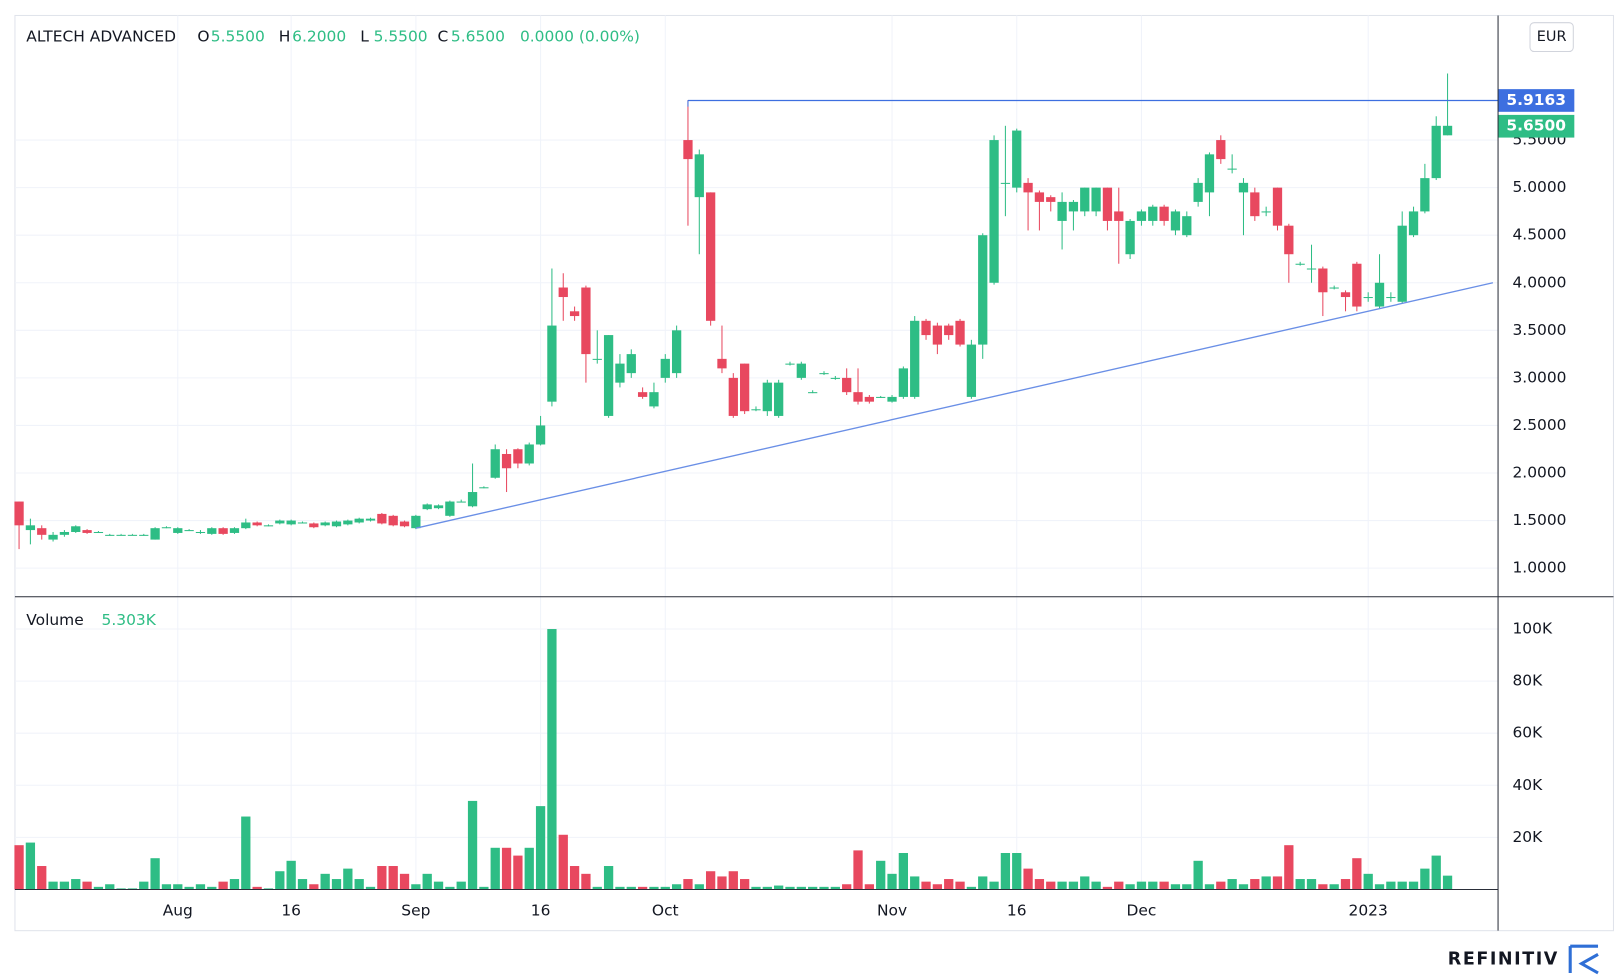 The width and height of the screenshot is (1614, 979). What do you see at coordinates (1583, 959) in the screenshot?
I see `brand-logo` at bounding box center [1583, 959].